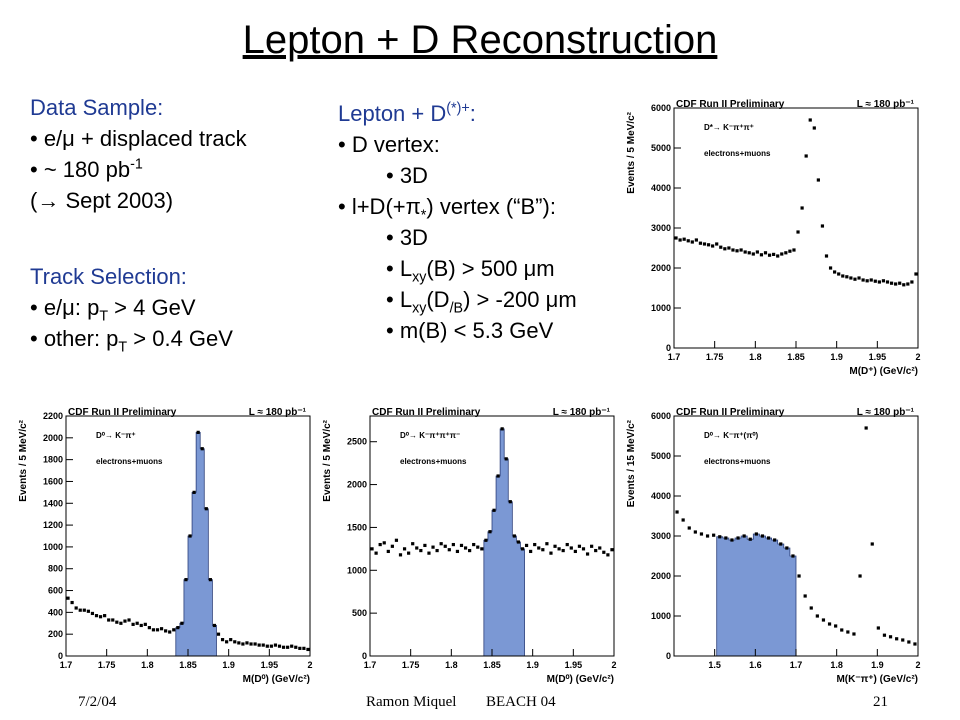 Image resolution: width=960 pixels, height=720 pixels. What do you see at coordinates (883, 371) in the screenshot?
I see `x-axis-label: M(D⁺) (GeV/c²)` at bounding box center [883, 371].